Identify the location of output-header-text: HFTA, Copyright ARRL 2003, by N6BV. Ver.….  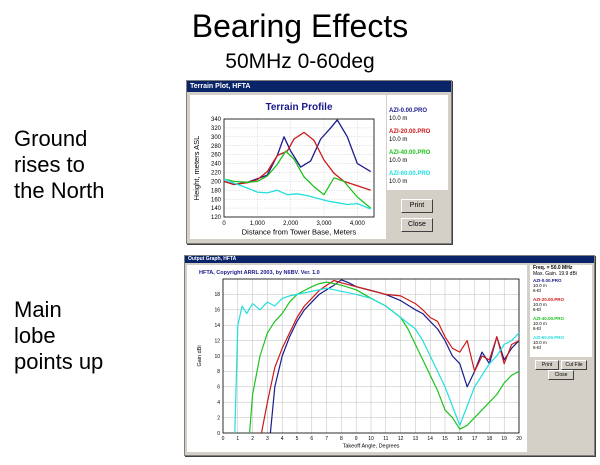
(259, 273).